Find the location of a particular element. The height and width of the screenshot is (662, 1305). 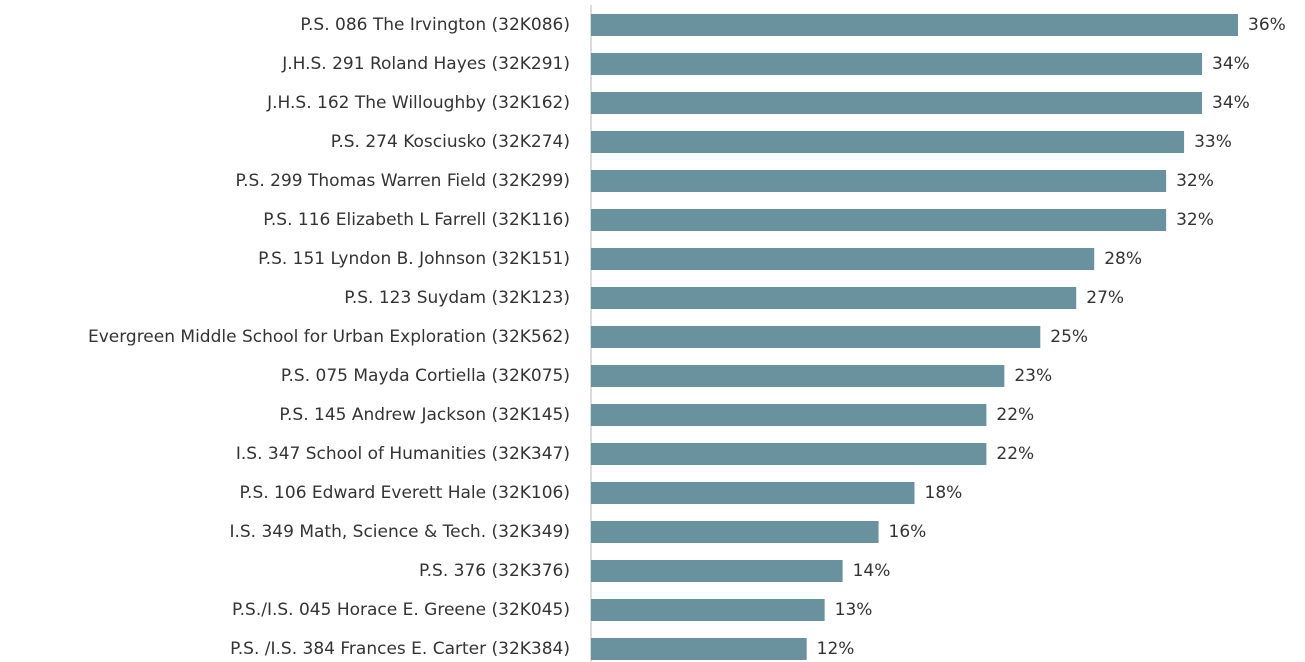

value-label: 28% is located at coordinates (1123, 259).